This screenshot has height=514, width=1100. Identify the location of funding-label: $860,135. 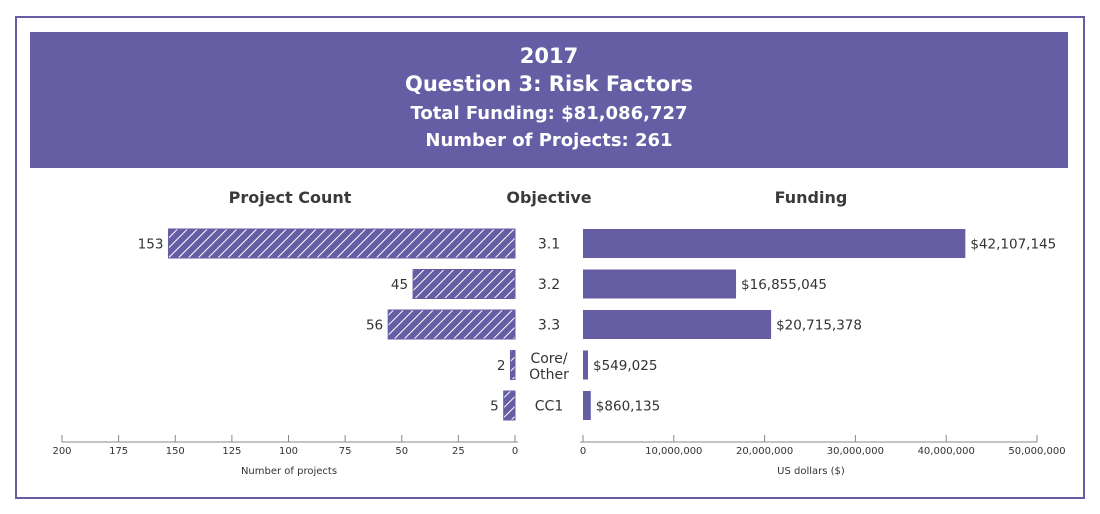
(628, 407).